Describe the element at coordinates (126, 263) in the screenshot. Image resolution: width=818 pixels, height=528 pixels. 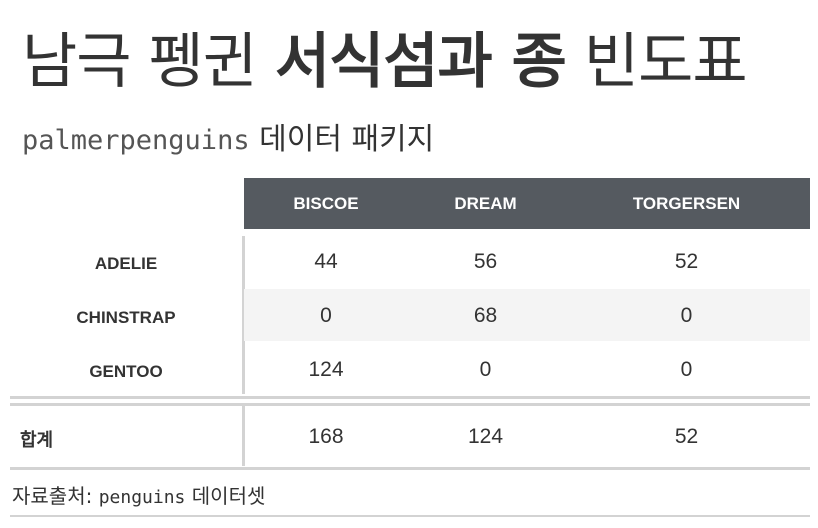
I see `row-label-adelie: ADELIE` at that location.